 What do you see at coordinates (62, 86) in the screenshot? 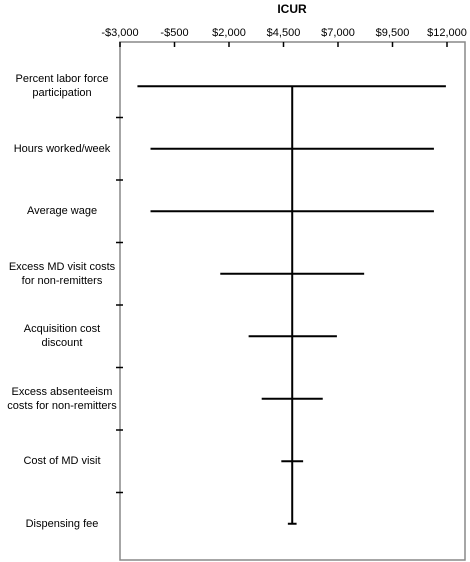
I see `category-label: Percent labor force participation` at bounding box center [62, 86].